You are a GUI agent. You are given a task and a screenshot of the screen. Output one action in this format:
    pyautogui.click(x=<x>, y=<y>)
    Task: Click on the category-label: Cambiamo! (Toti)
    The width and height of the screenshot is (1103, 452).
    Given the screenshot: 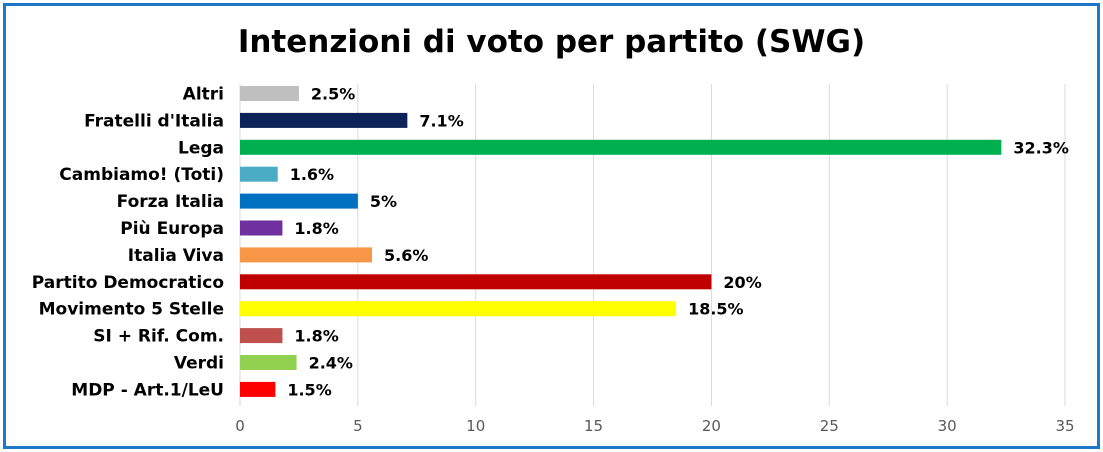 What is the action you would take?
    pyautogui.click(x=141, y=175)
    